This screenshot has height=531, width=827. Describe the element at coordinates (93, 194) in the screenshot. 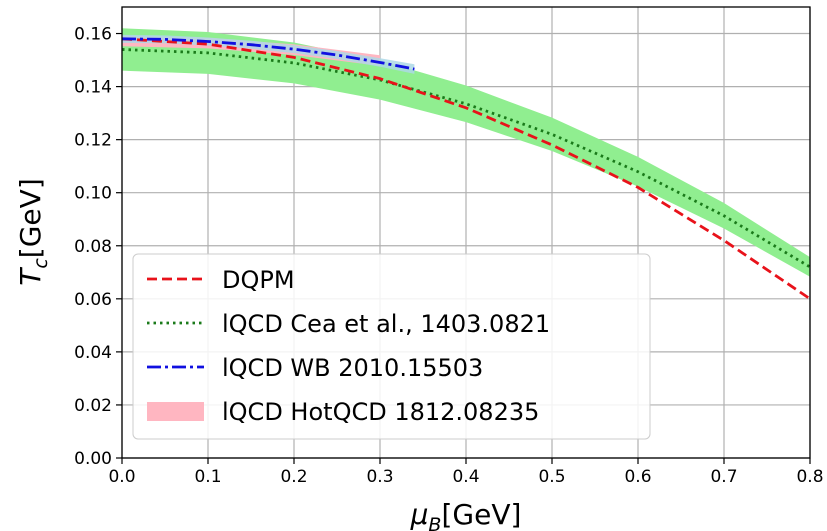

I see `y-tick-label: 0.10` at that location.